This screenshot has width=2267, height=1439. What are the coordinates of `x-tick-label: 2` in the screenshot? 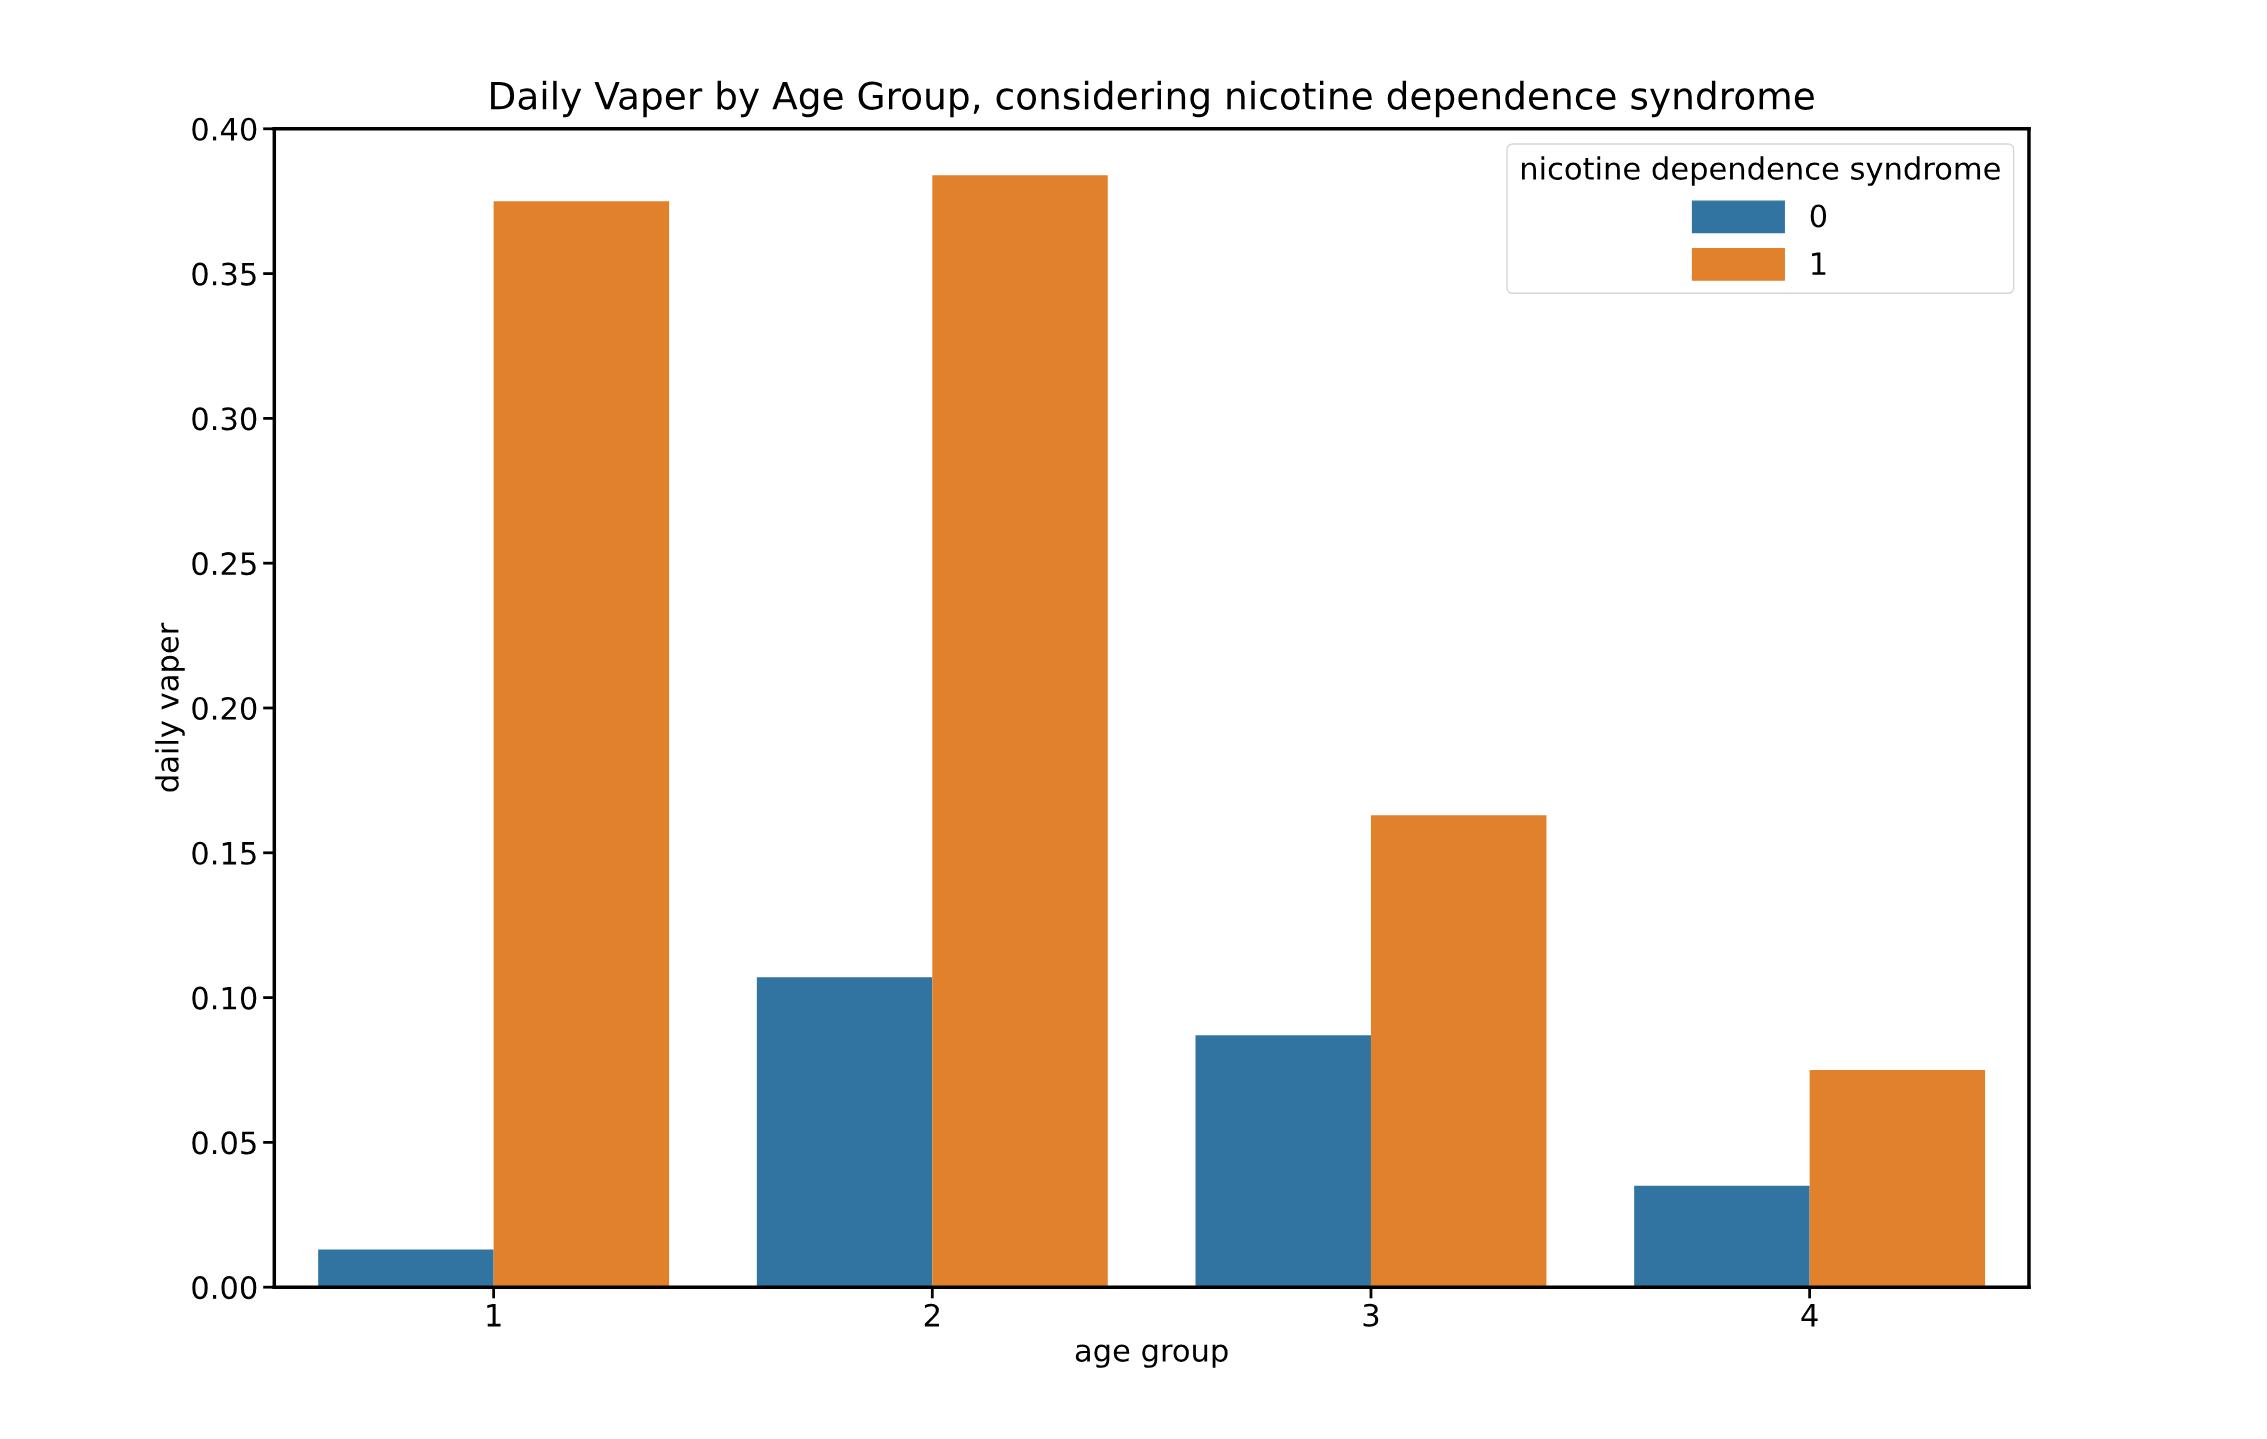 It's located at (931, 1315).